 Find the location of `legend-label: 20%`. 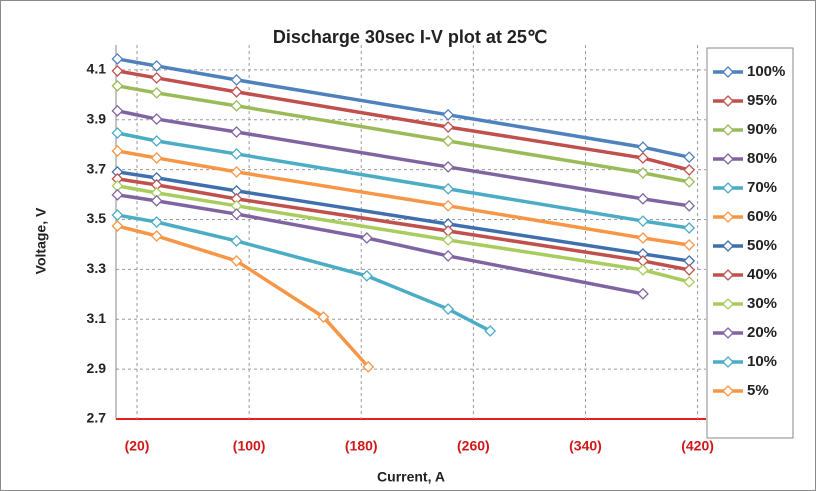

legend-label: 20% is located at coordinates (762, 332).